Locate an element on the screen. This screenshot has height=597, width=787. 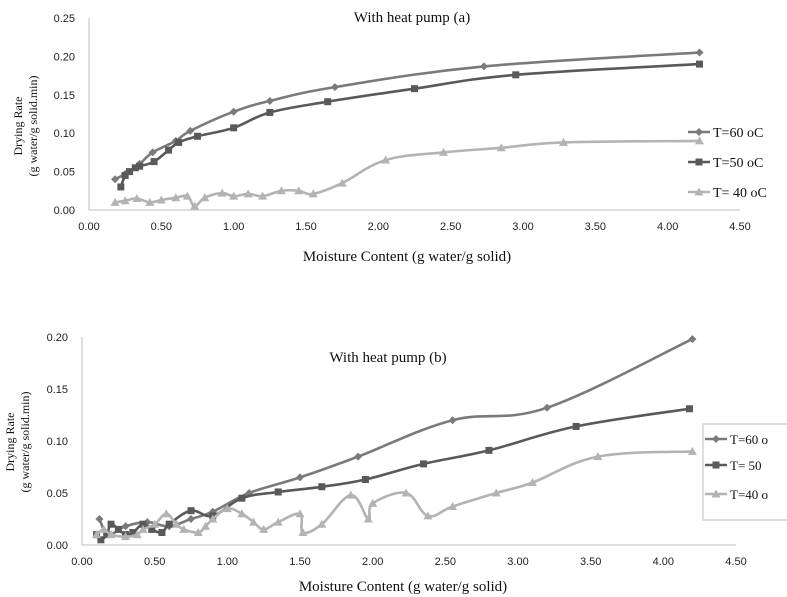
chart-a-x-tick-label: 2.50 is located at coordinates (450, 227).